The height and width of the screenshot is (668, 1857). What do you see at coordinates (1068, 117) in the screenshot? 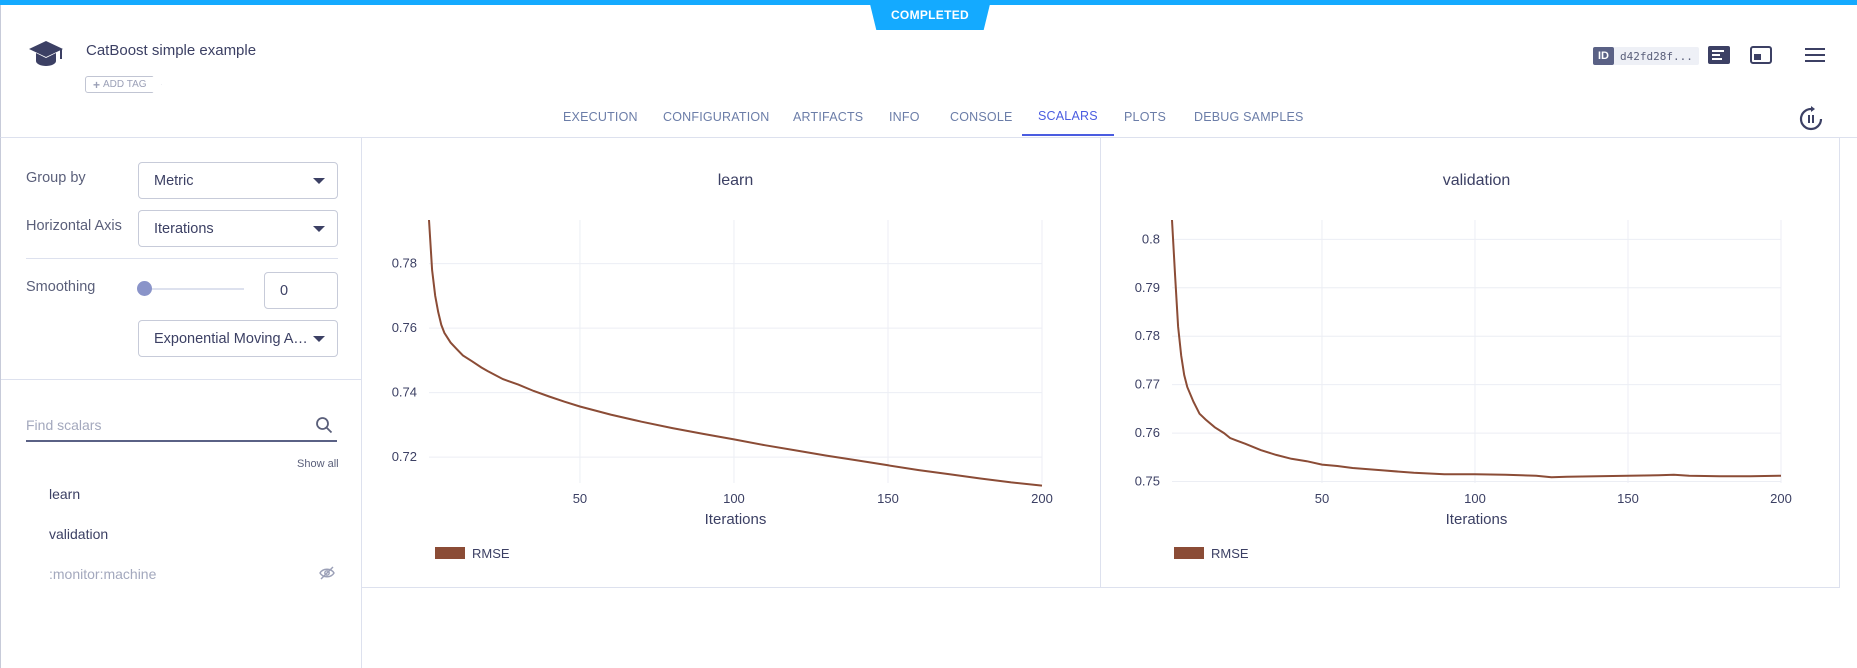
I see `tab-scalars: SCALARS` at bounding box center [1068, 117].